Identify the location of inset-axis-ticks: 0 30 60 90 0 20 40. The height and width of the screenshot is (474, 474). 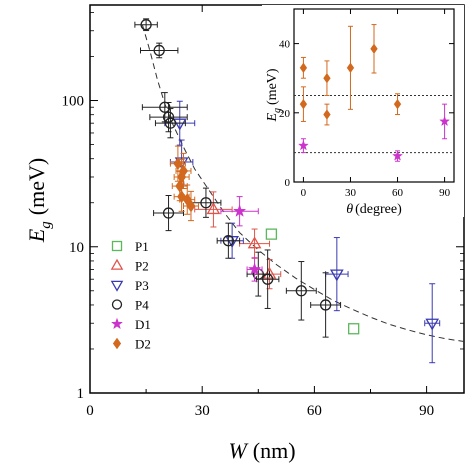
(366, 104).